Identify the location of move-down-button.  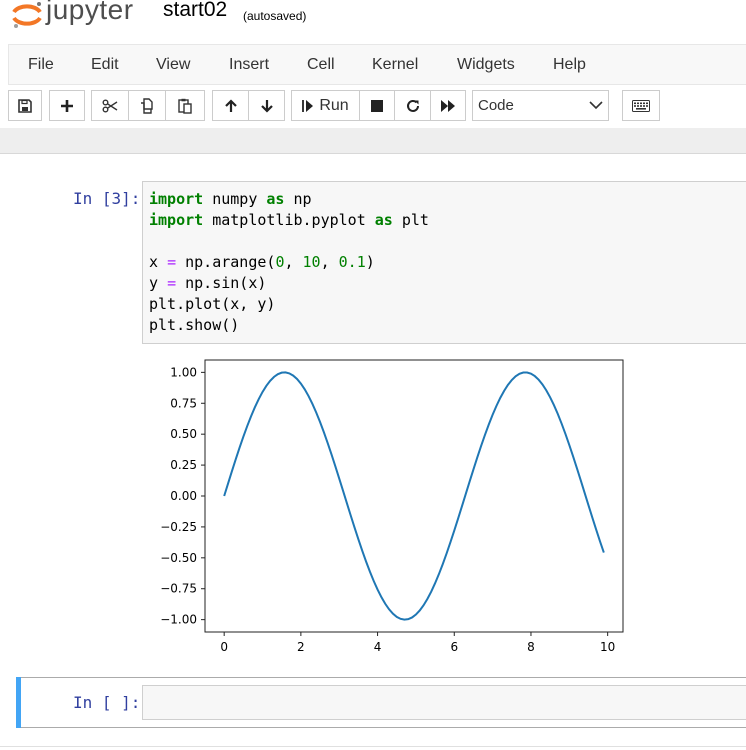
(266, 105).